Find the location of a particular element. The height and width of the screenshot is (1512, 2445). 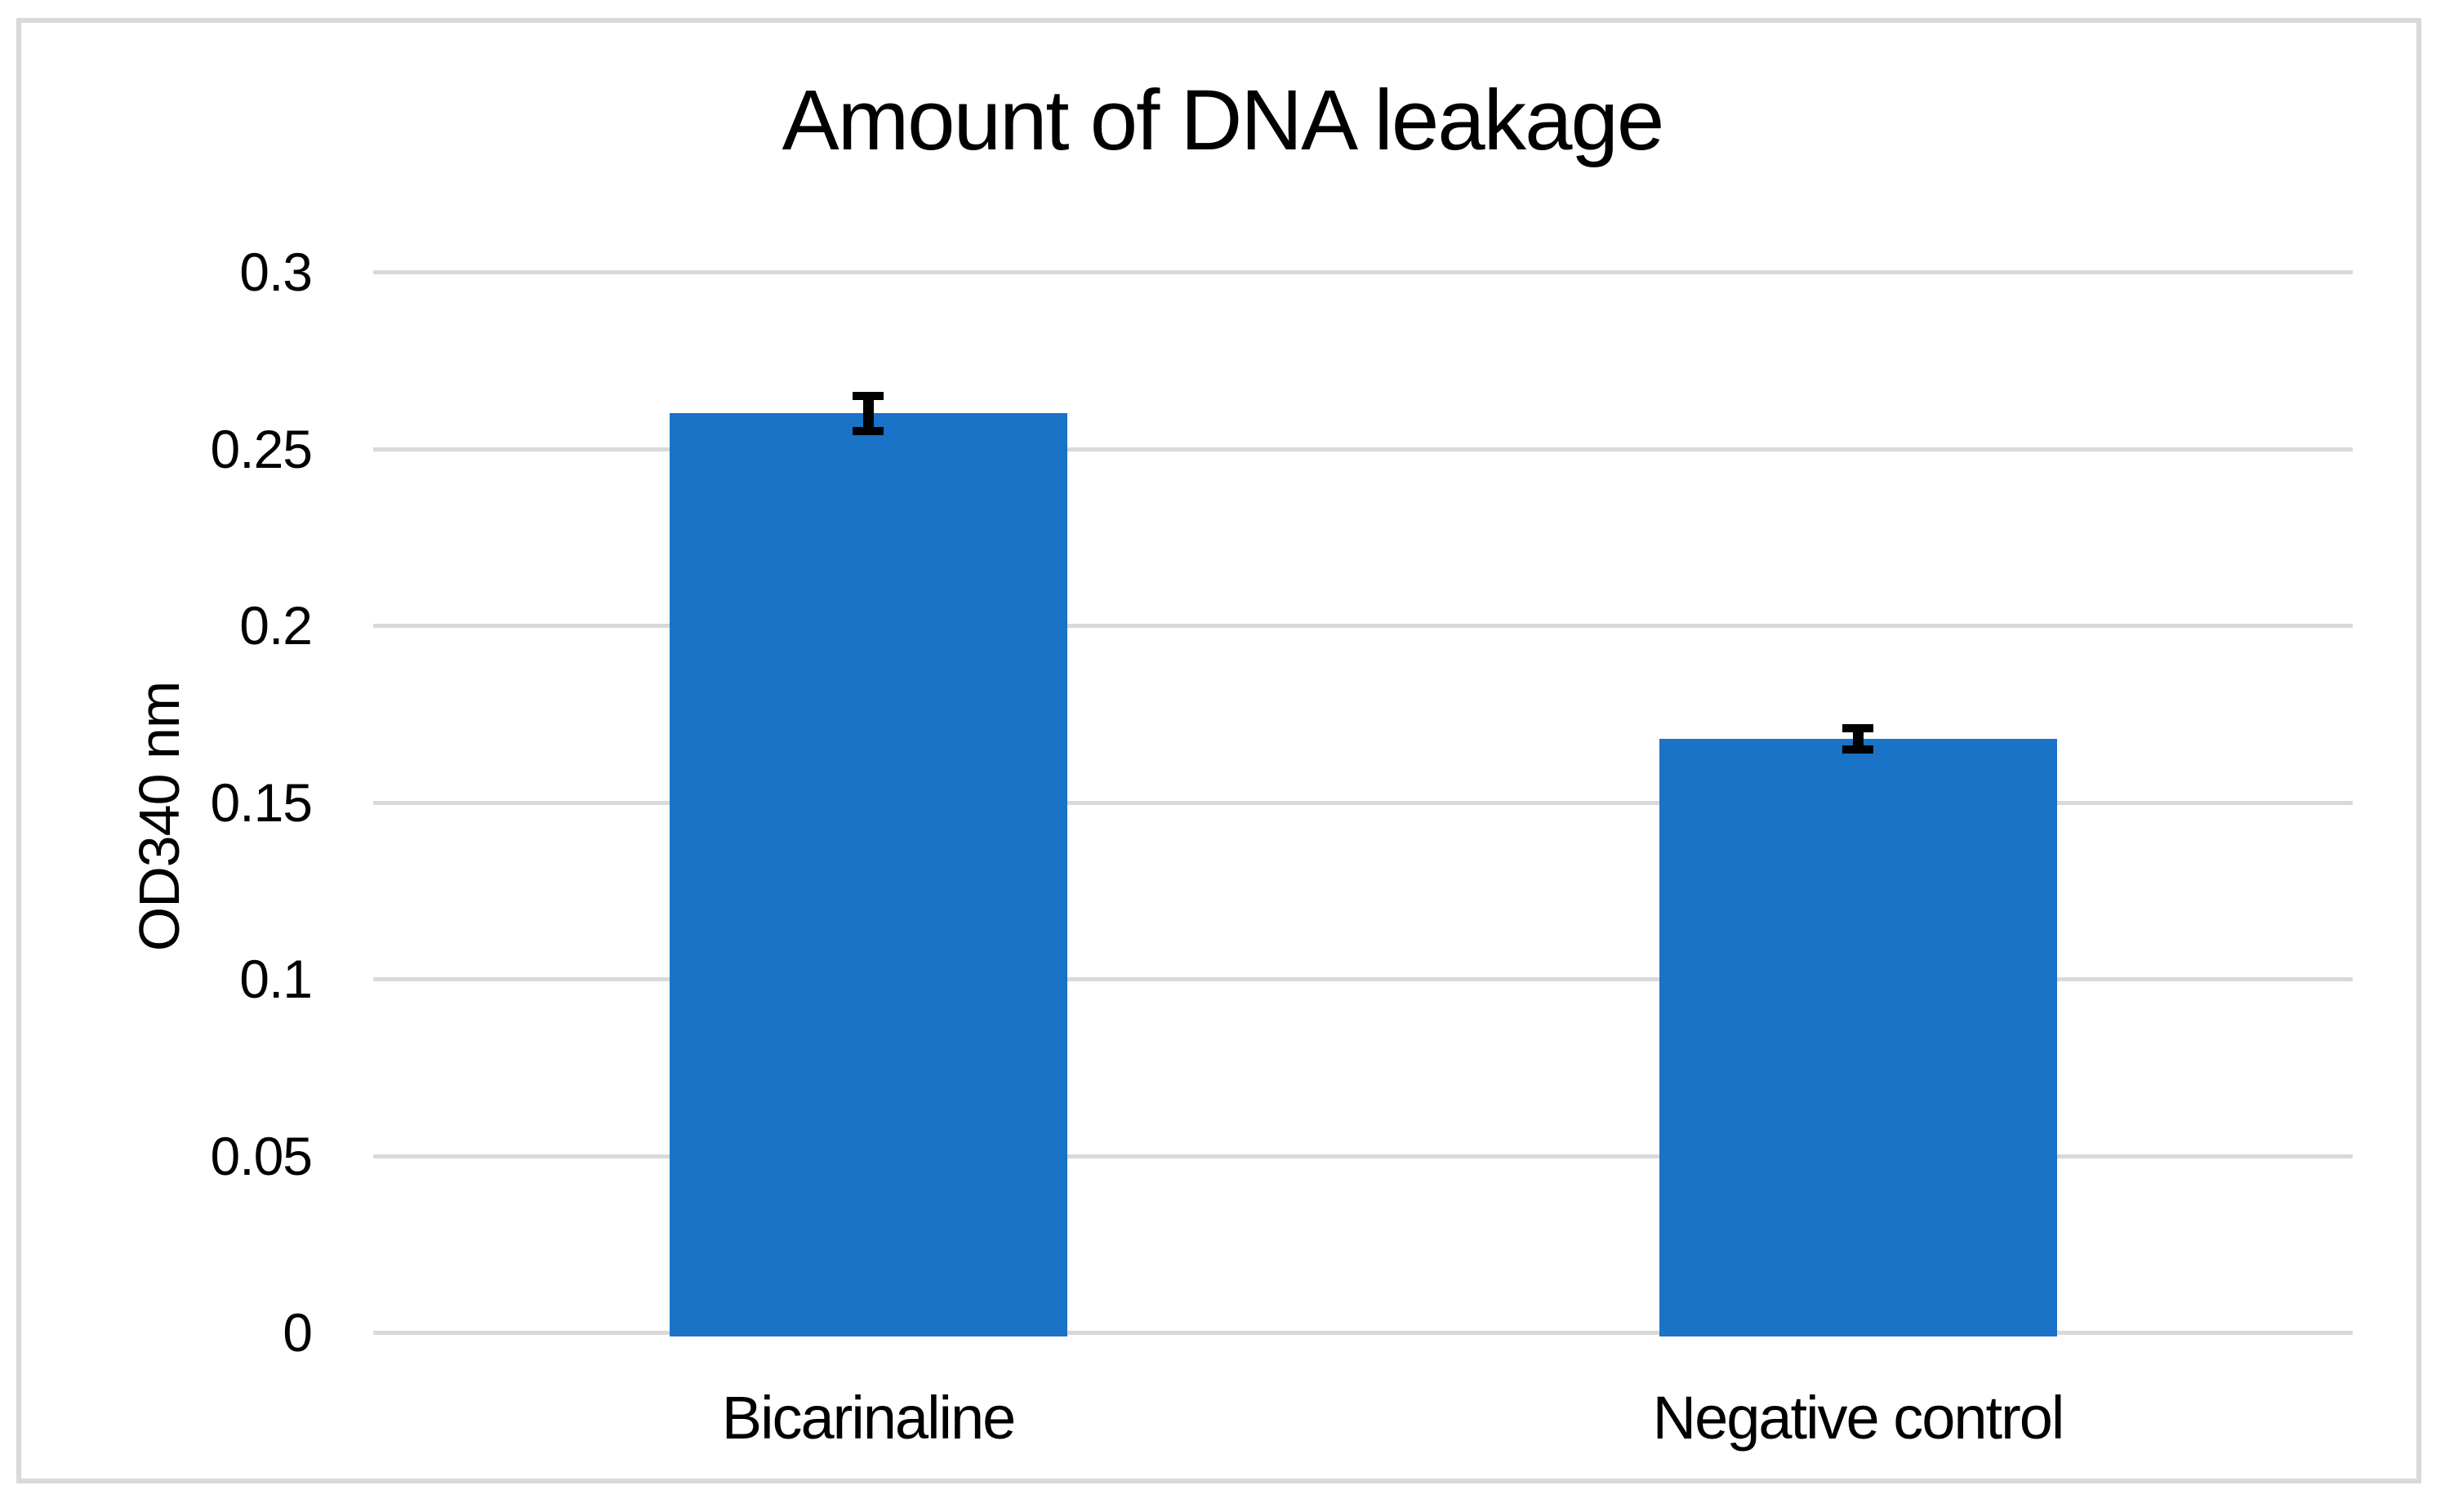

y-tick-label: 0.2 is located at coordinates (276, 625).